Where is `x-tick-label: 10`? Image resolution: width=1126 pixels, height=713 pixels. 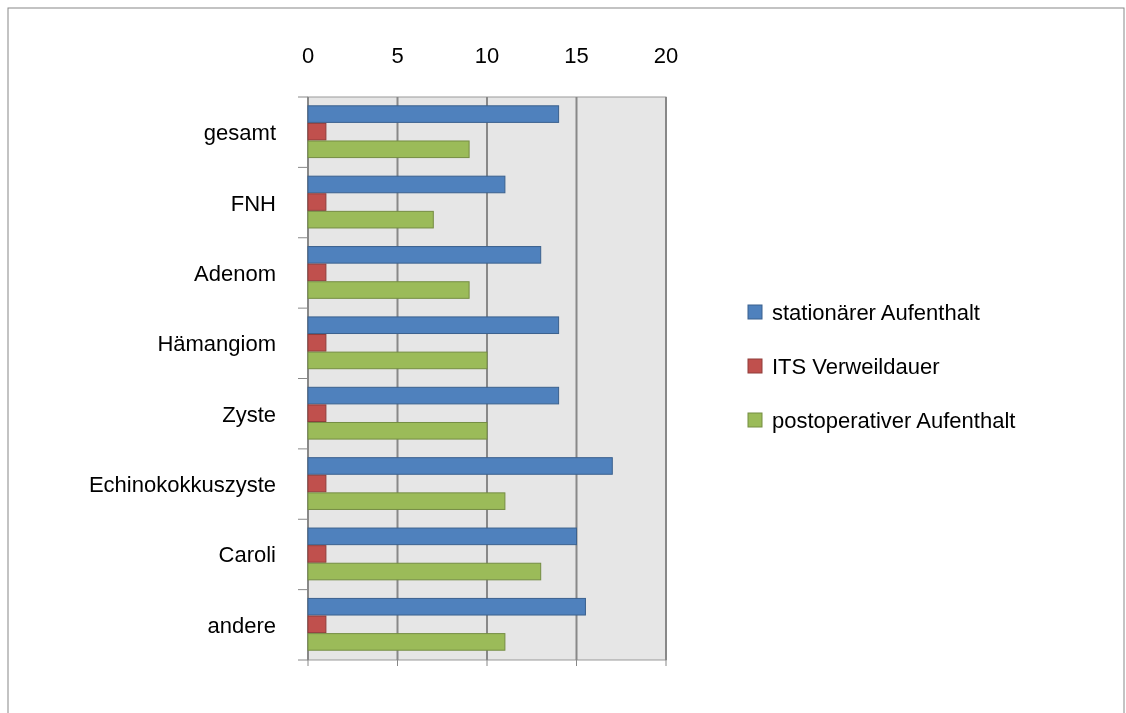
x-tick-label: 10 is located at coordinates (487, 55).